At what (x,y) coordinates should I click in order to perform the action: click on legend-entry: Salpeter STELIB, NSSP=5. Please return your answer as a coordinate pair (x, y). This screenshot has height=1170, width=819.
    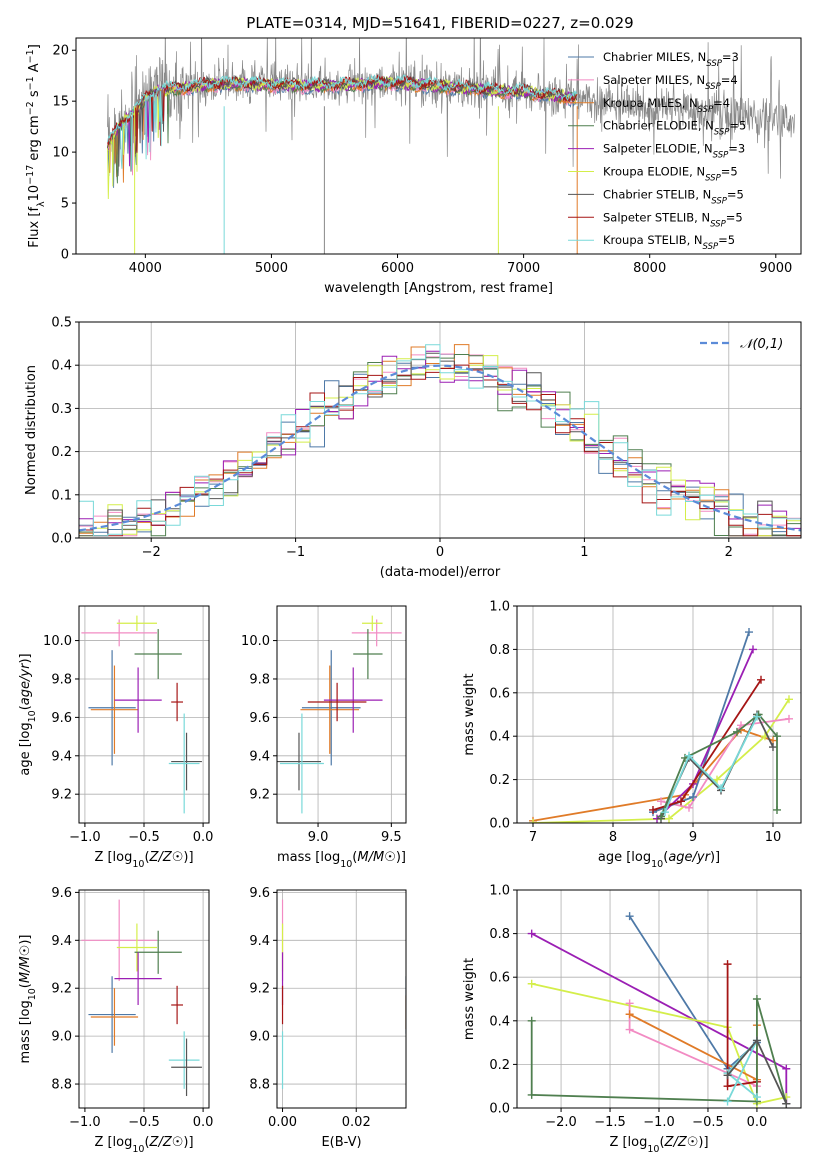
    Looking at the image, I should click on (673, 219).